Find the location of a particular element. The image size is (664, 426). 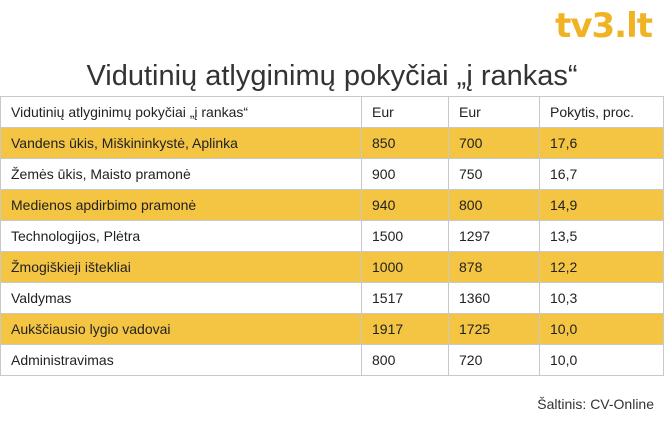

cell-category: Vandens ūkis, Miškininkystė, Aplinka is located at coordinates (181, 143).